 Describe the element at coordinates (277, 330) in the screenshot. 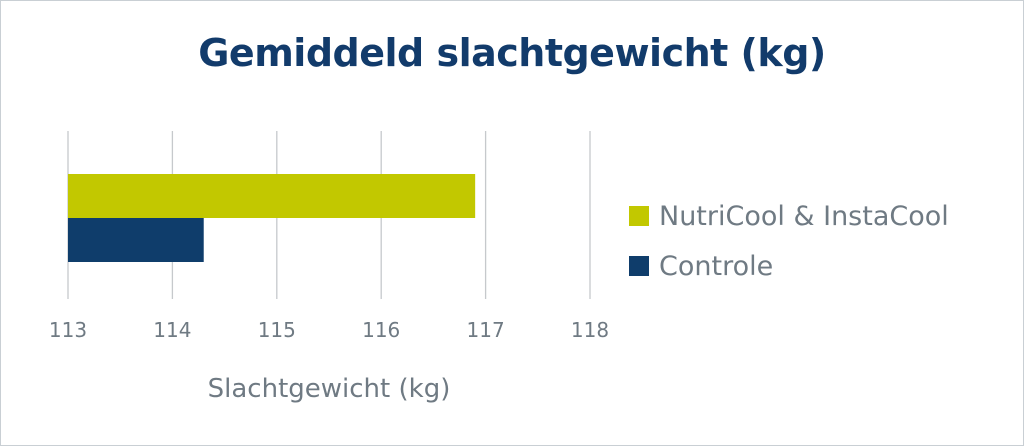

I see `x-tick-label: 115` at that location.